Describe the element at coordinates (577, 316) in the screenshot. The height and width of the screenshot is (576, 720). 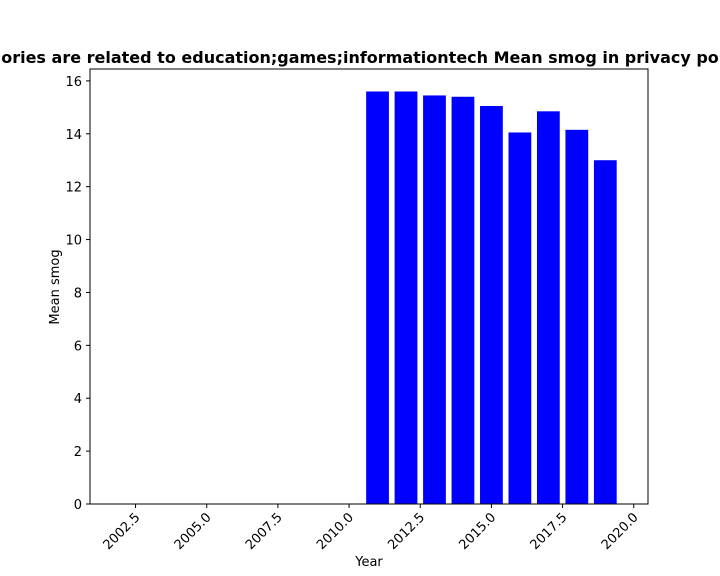
I see `bar-2018` at that location.